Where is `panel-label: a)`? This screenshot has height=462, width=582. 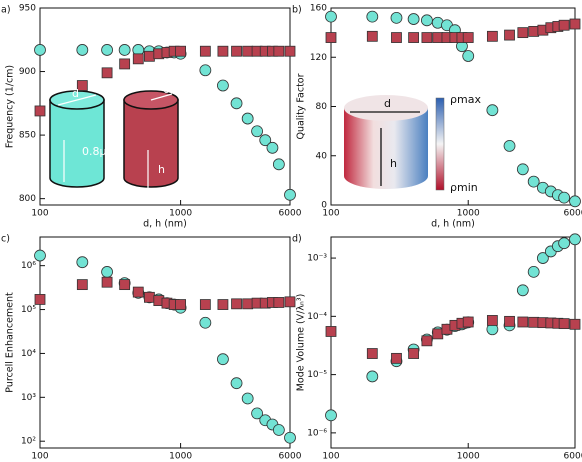
panel-label: a) is located at coordinates (6, 10).